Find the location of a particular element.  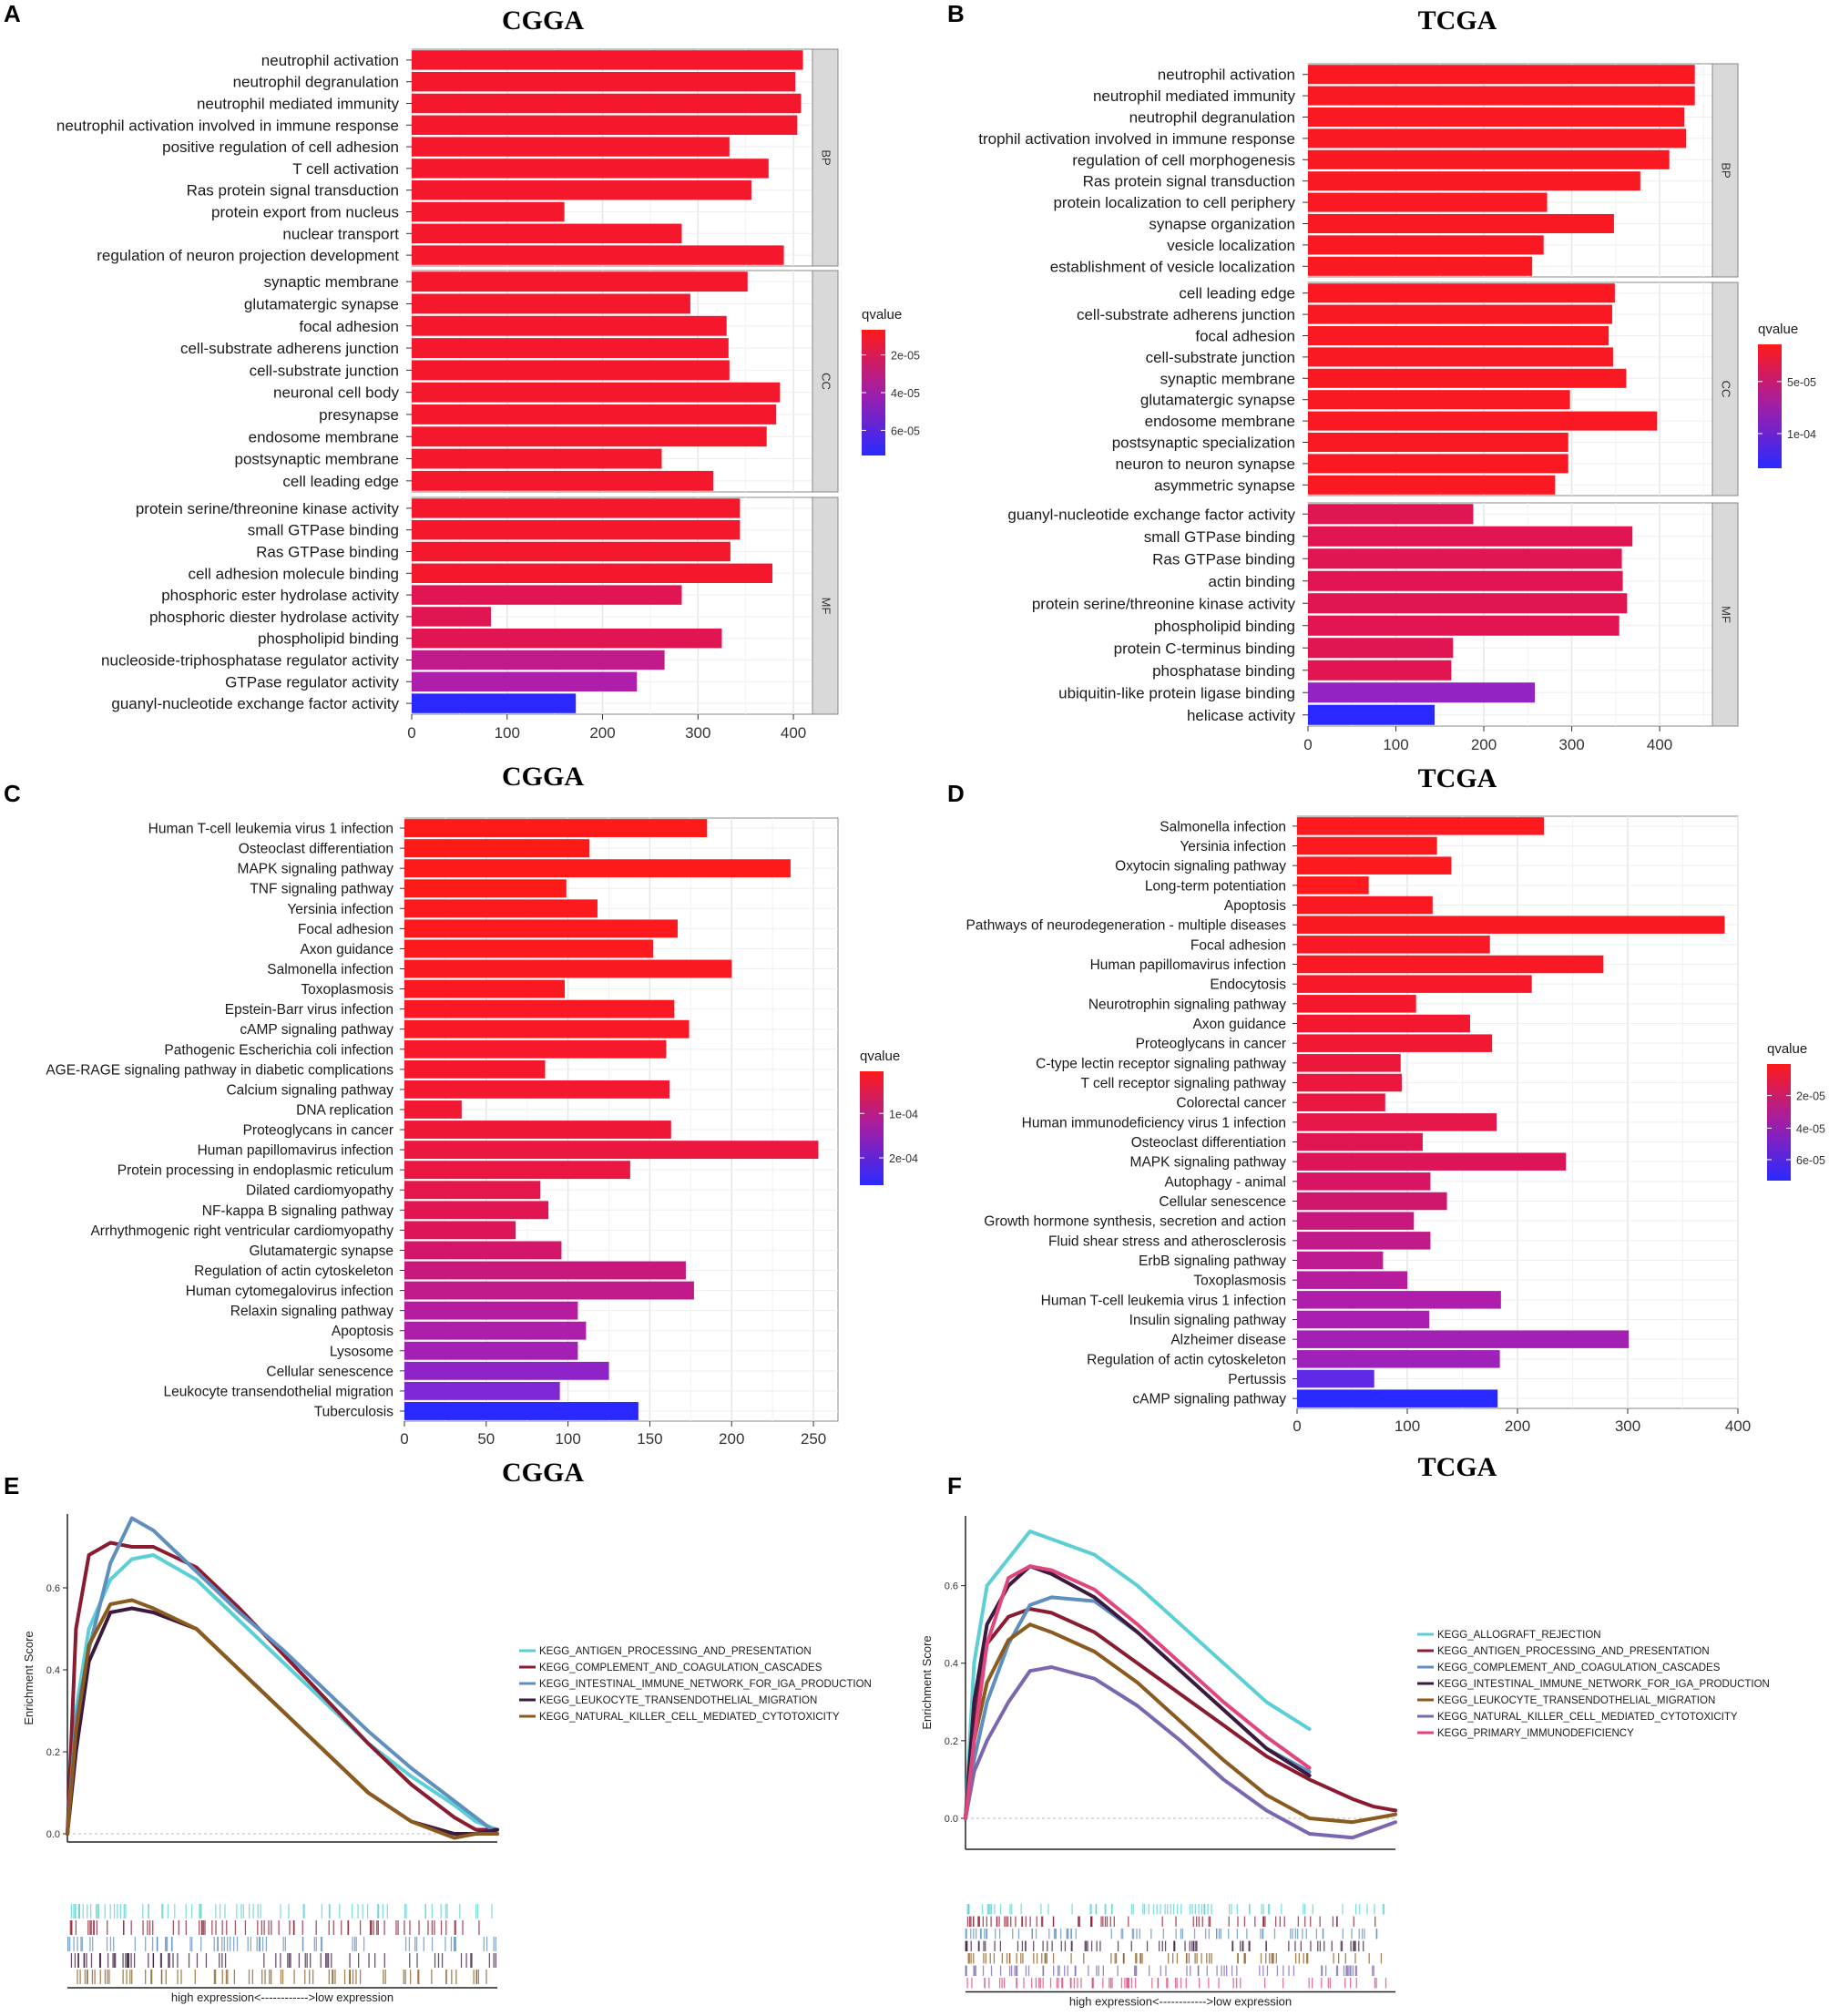

legend-label: KEGG_COMPLEMENT_AND_COAGULATION_CASCADES is located at coordinates (681, 1668).